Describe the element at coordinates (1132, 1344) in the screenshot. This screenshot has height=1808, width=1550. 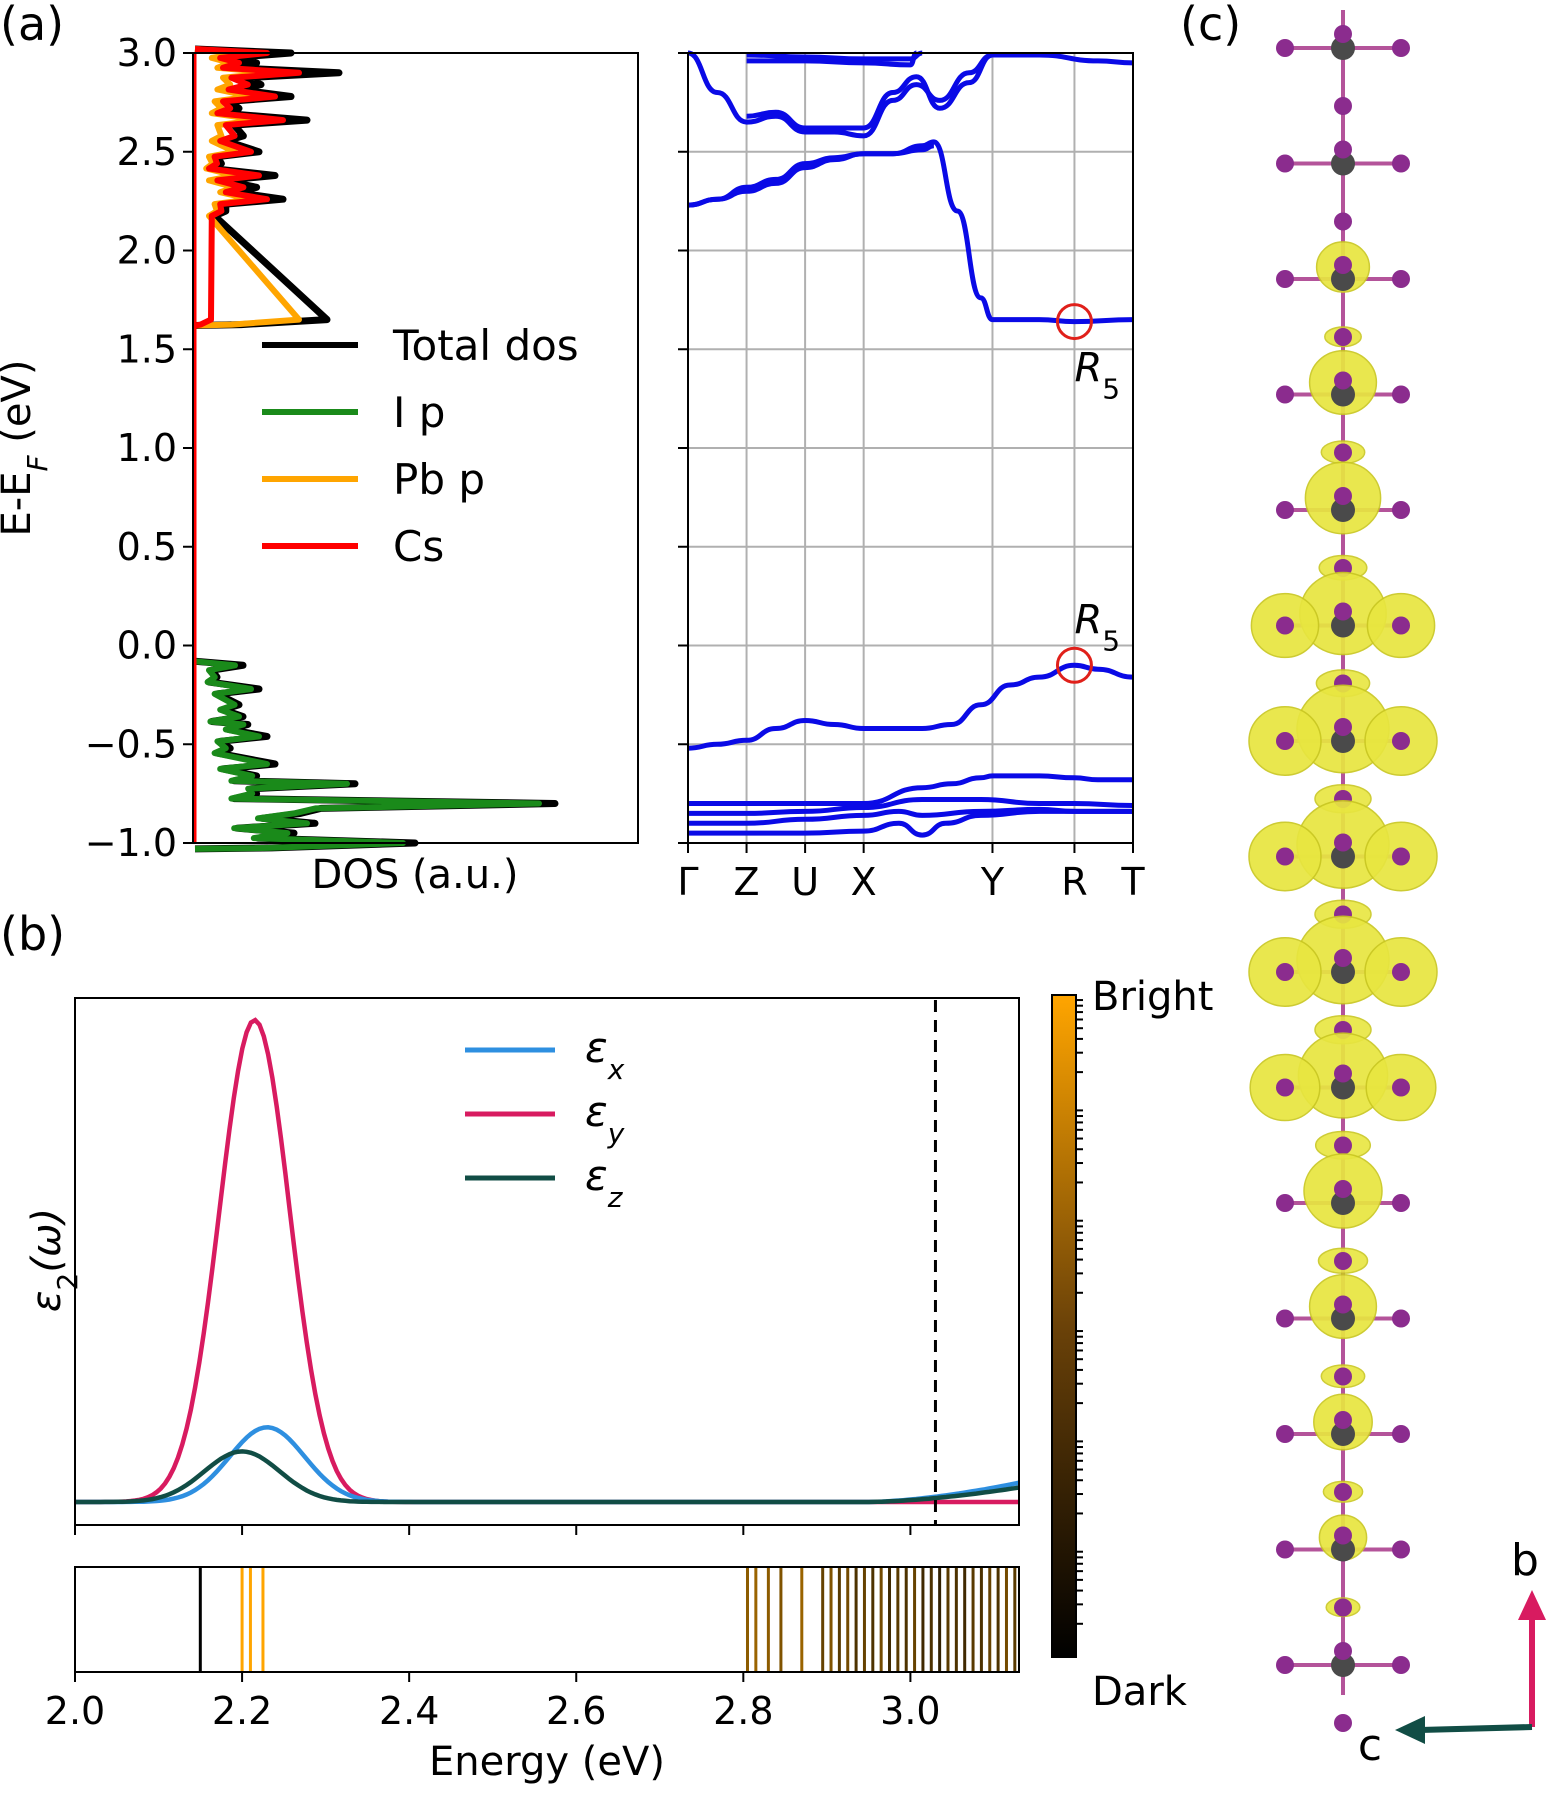
I see `colorbar: Bright Dark` at that location.